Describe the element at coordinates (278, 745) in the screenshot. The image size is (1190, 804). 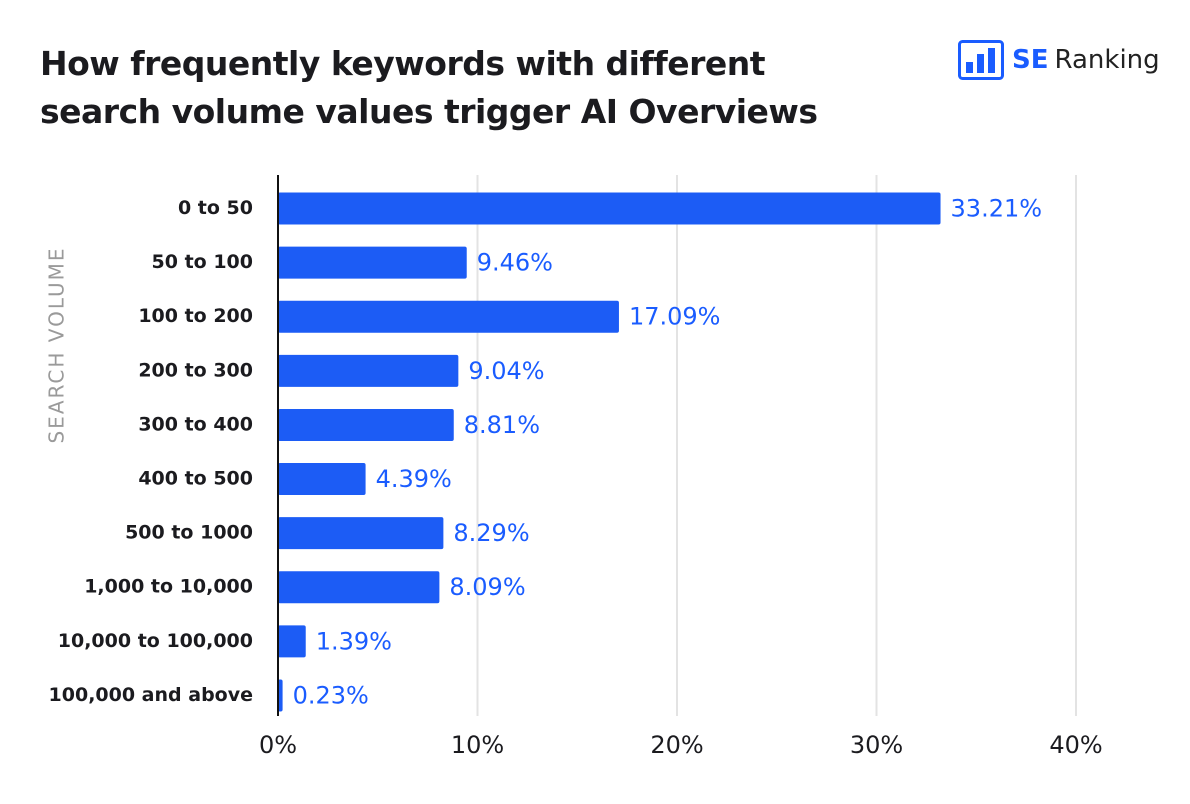
I see `x-tick-label: 0%` at that location.